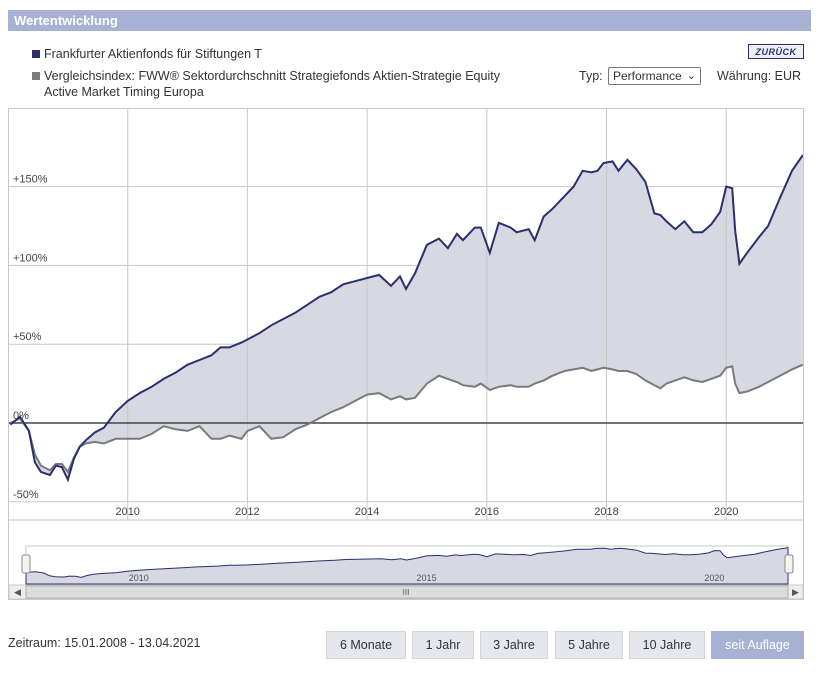 This screenshot has height=676, width=823. I want to click on xtick-label: 2012, so click(247, 512).